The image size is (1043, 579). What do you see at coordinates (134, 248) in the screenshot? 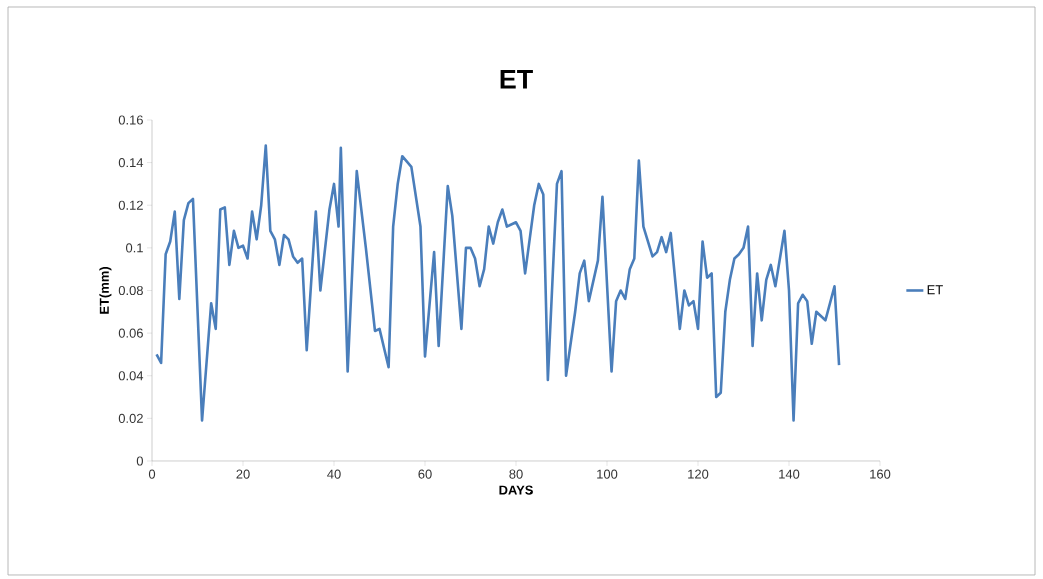
I see `y-tick-label: 0.1` at bounding box center [134, 248].